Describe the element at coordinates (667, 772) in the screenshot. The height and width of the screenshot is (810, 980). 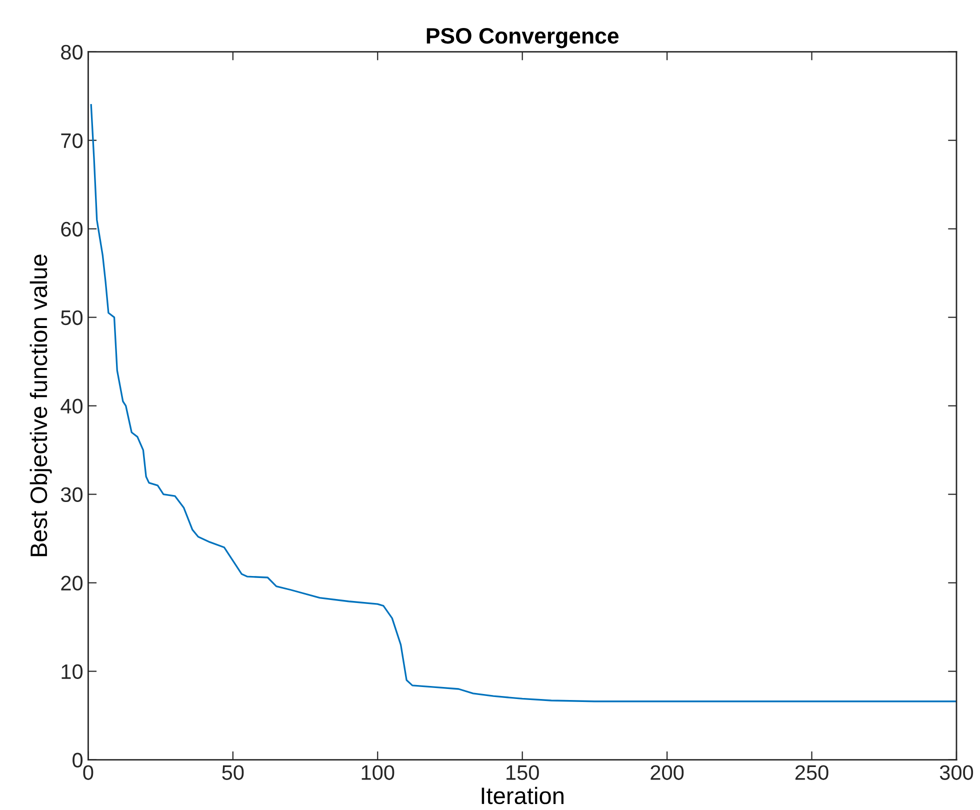
I see `x-tick-label: 200` at that location.